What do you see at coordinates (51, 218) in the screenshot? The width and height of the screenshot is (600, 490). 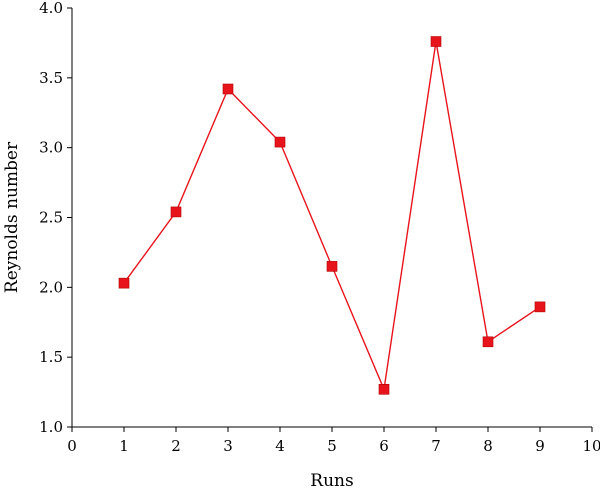 I see `y-tick-label: 2.5` at bounding box center [51, 218].